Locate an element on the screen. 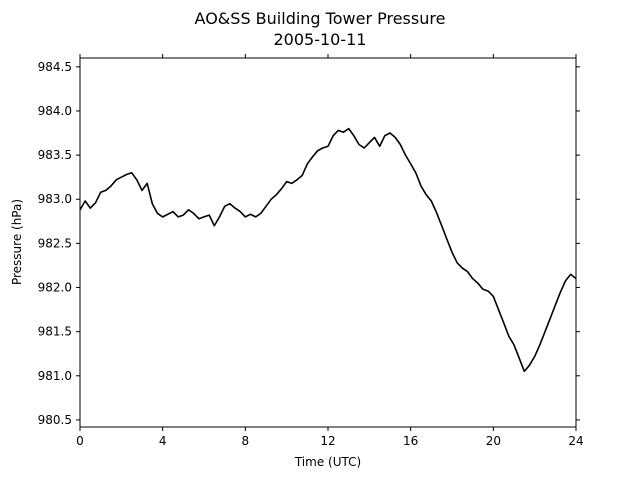 This screenshot has height=480, width=640. y-tick-label: 984.0 is located at coordinates (55, 111).